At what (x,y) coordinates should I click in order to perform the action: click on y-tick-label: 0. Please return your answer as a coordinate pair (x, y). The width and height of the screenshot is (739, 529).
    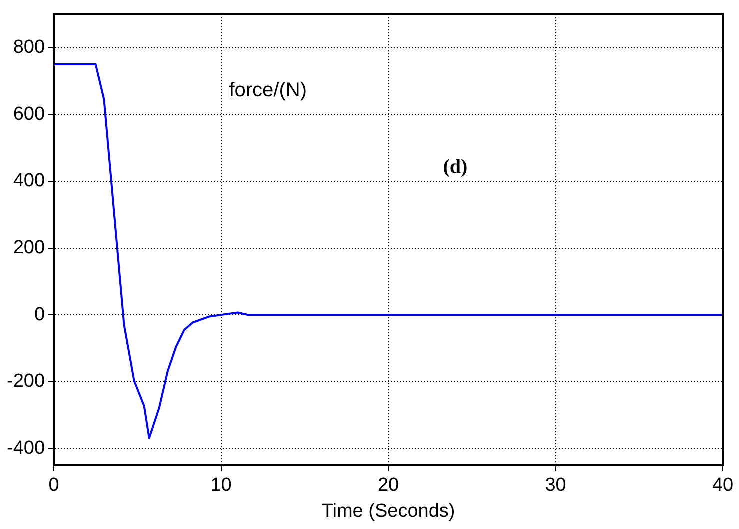
    Looking at the image, I should click on (40, 315).